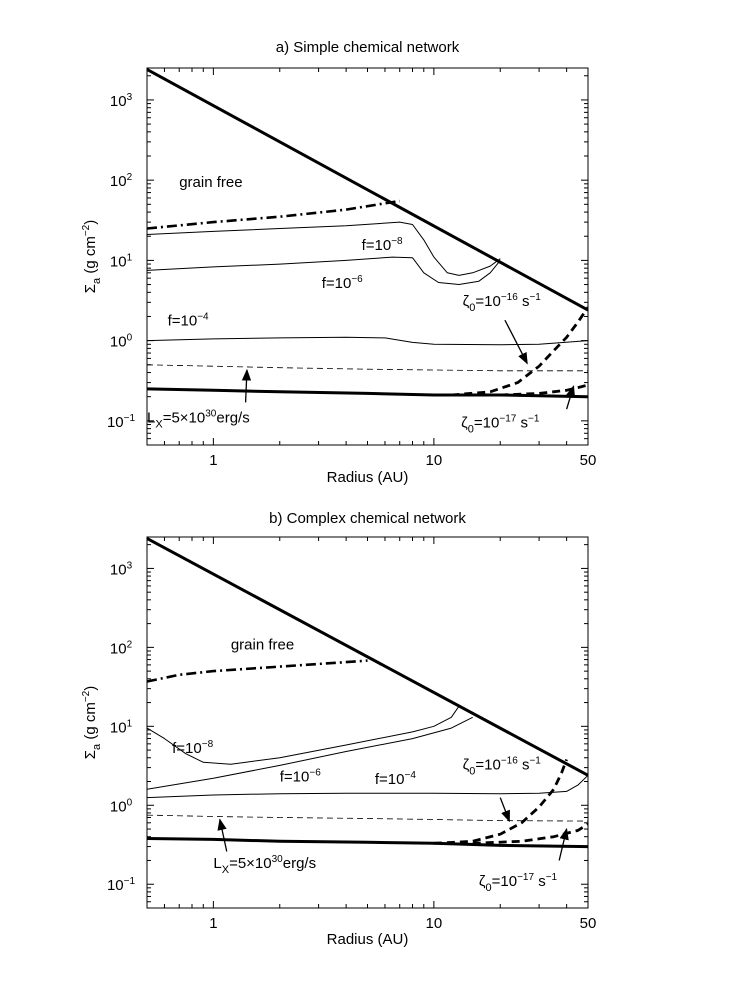 Image resolution: width=736 pixels, height=981 pixels. What do you see at coordinates (367, 518) in the screenshot?
I see `chart-title: b) Complex chemical network` at bounding box center [367, 518].